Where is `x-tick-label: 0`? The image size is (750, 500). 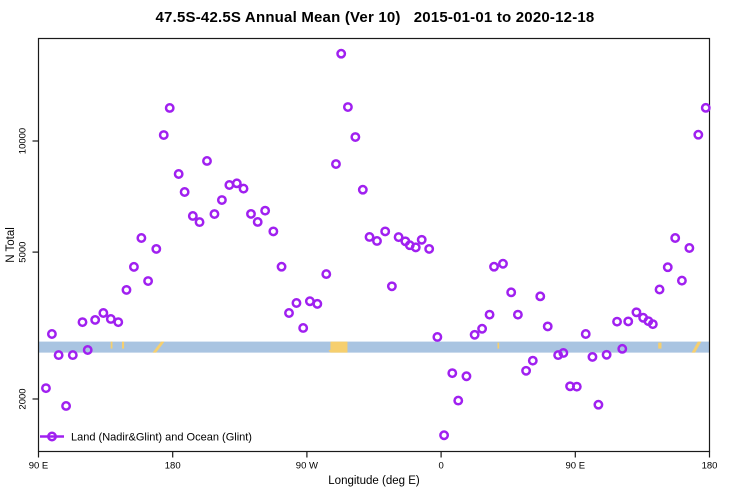 x-tick-label: 0 is located at coordinates (440, 466).